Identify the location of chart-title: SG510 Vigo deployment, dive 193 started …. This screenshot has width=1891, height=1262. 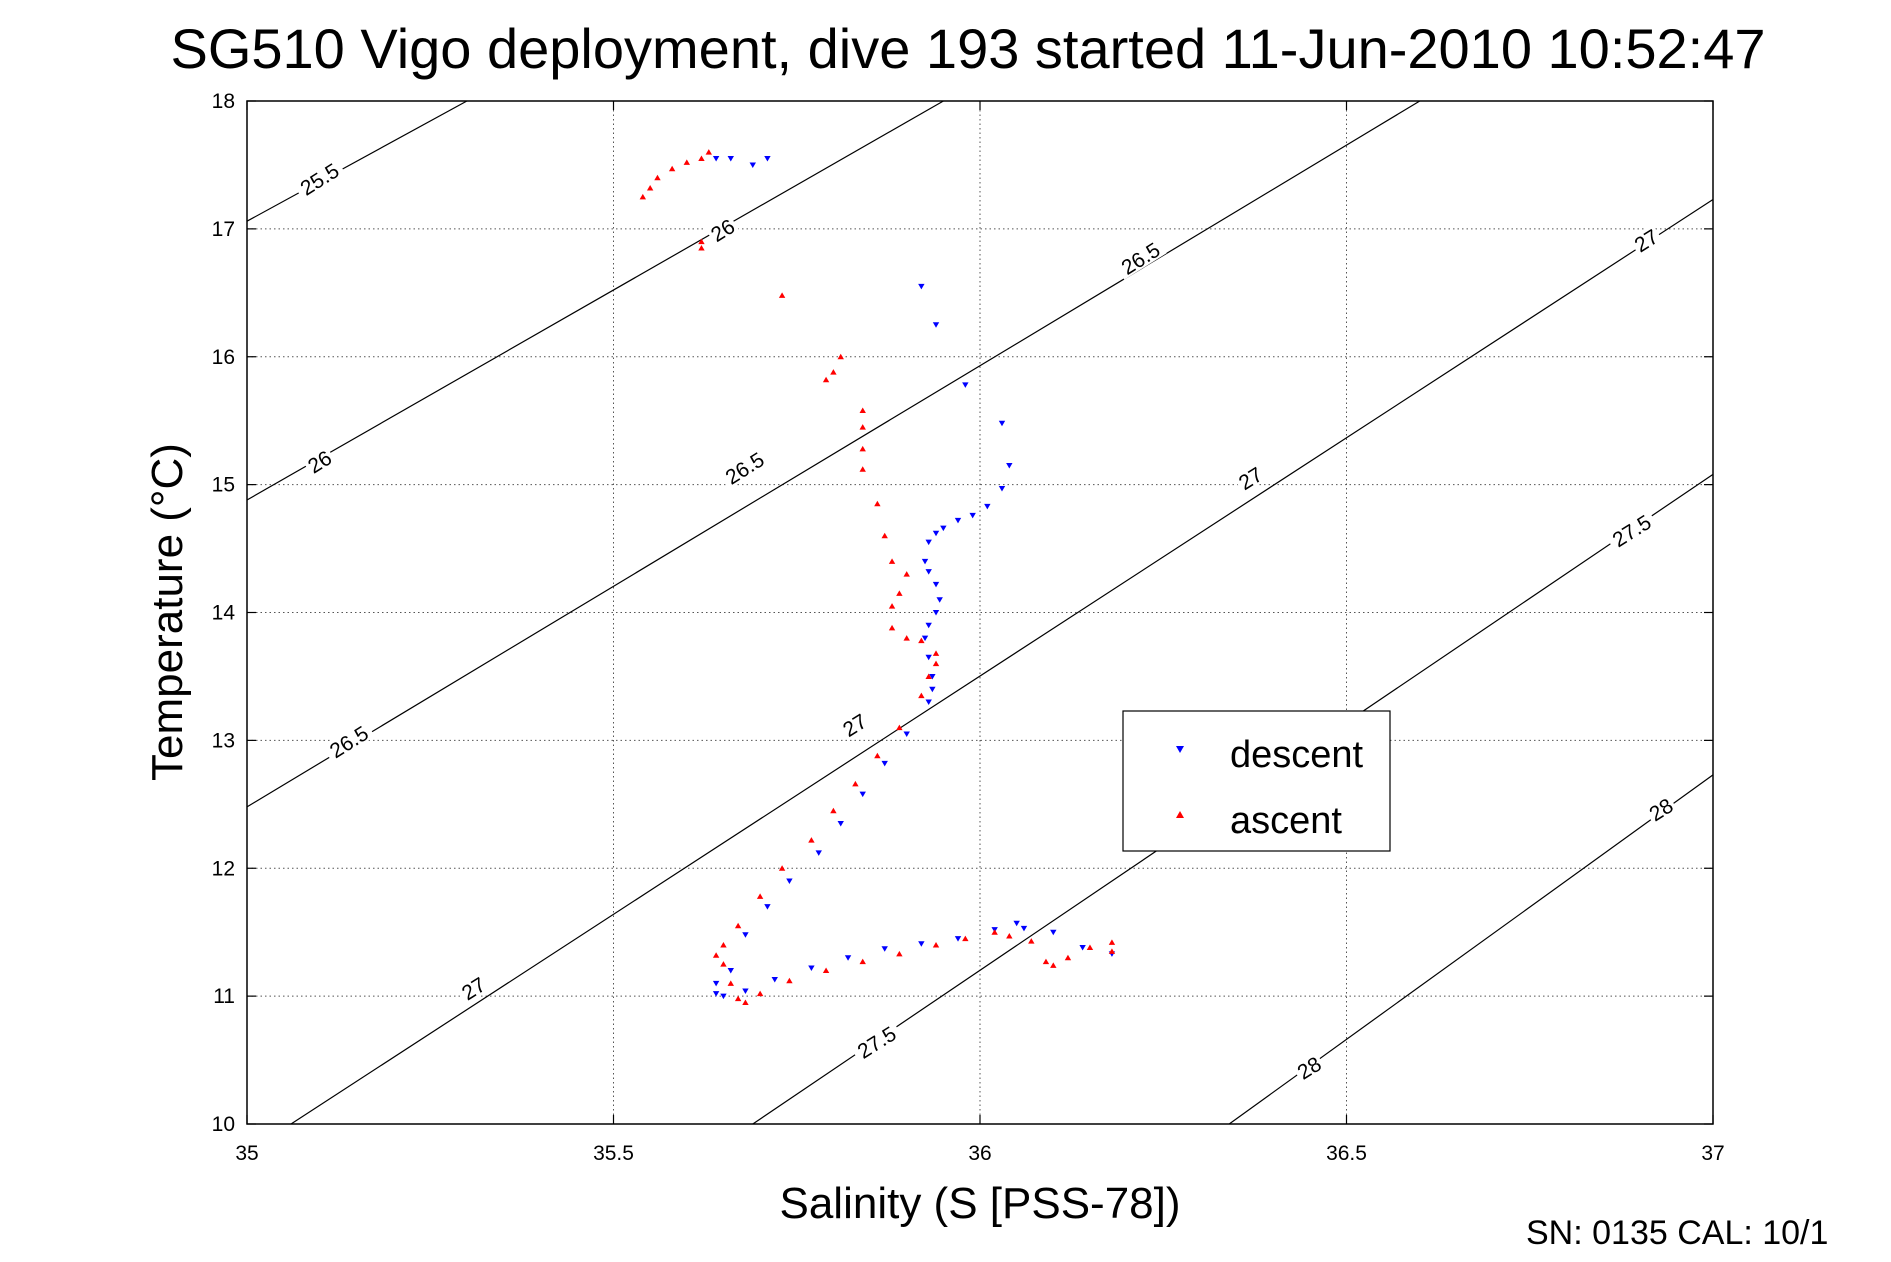
(967, 48).